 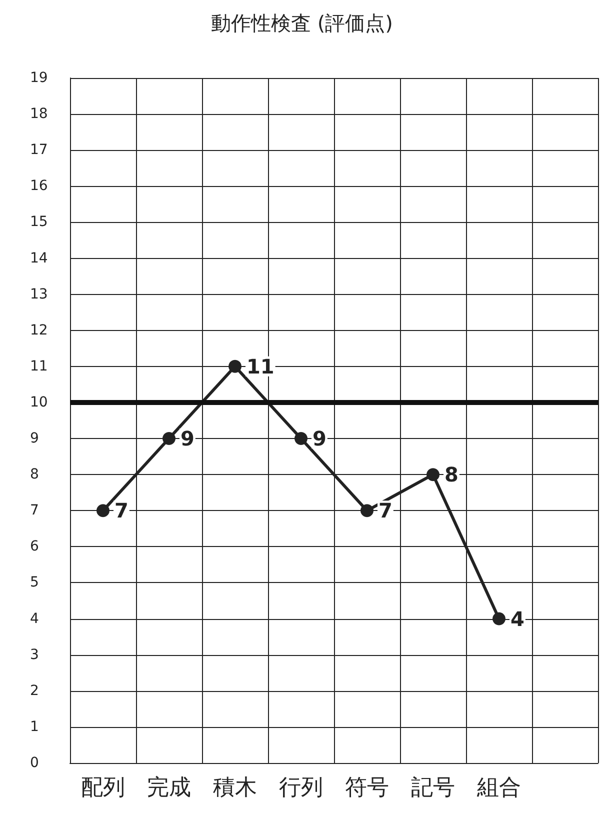 I want to click on data-label: 11, so click(x=260, y=366).